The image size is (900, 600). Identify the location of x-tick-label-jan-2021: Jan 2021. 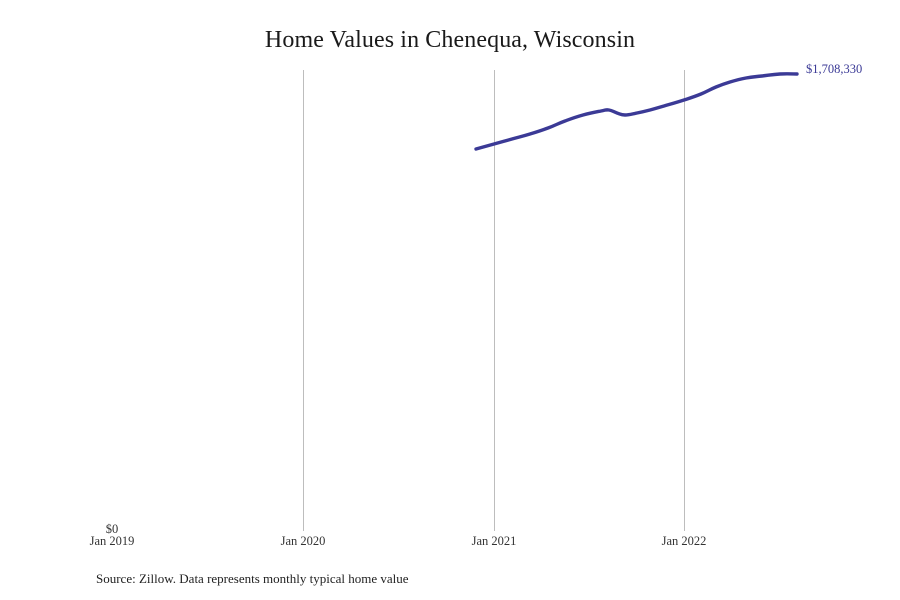
(494, 541).